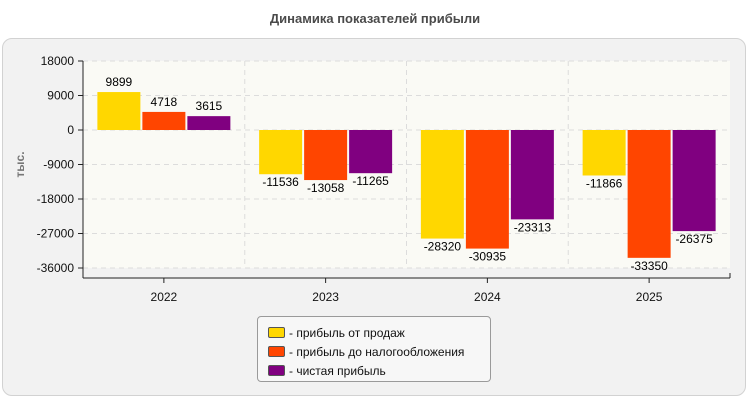 Image resolution: width=750 pixels, height=400 pixels. Describe the element at coordinates (164, 102) in the screenshot. I see `data-label: 4718` at that location.